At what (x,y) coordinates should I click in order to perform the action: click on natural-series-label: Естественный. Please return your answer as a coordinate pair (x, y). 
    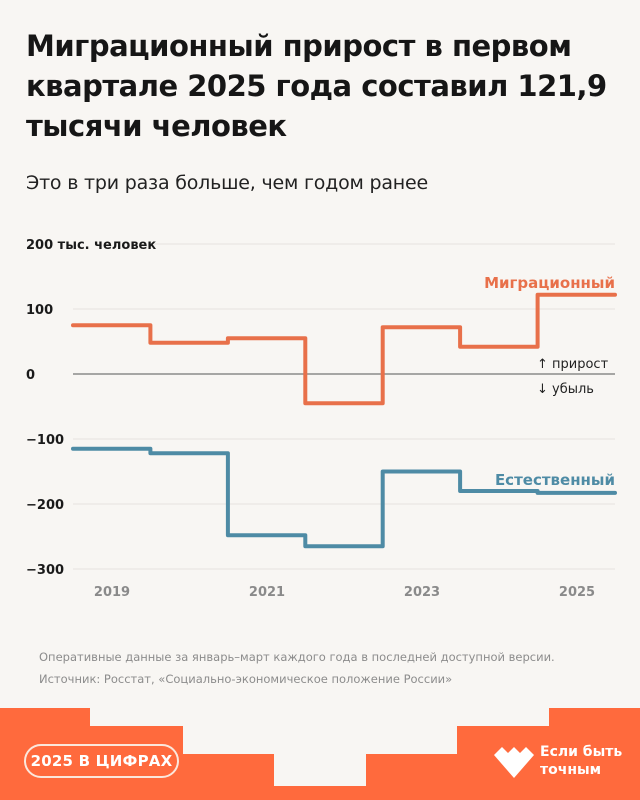
    Looking at the image, I should click on (555, 480).